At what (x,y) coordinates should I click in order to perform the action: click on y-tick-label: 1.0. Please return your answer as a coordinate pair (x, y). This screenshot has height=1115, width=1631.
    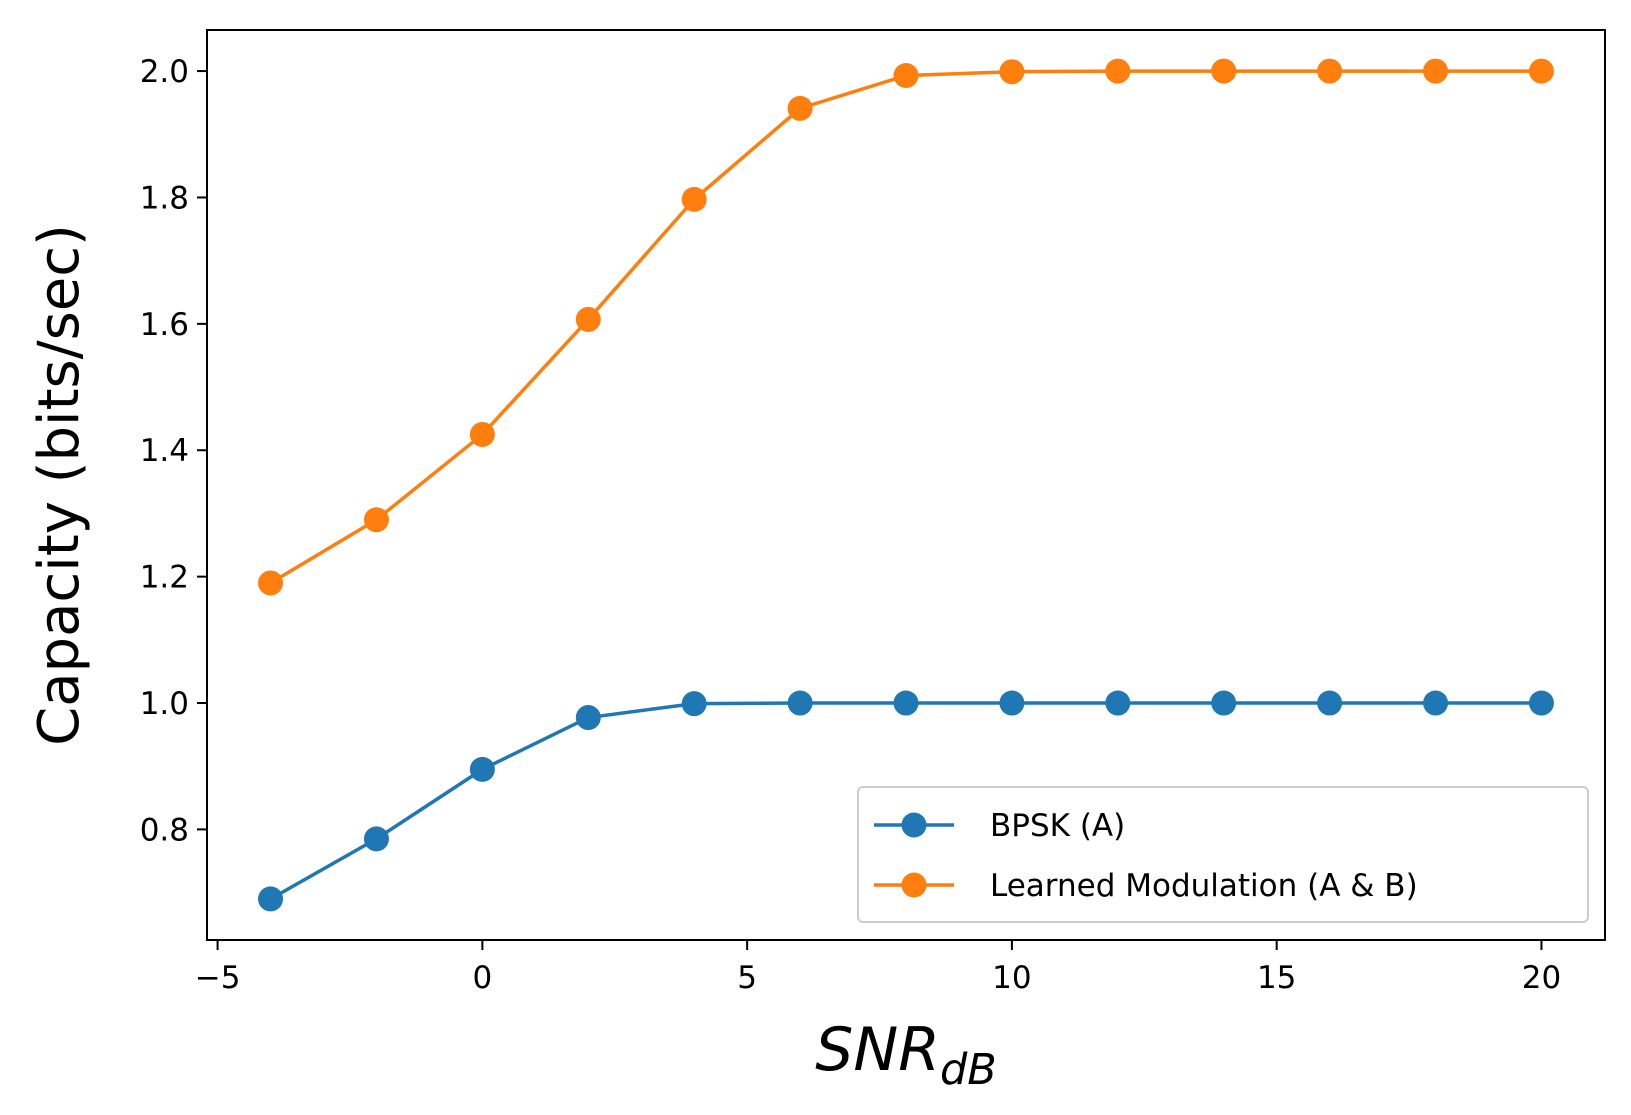
    Looking at the image, I should click on (164, 704).